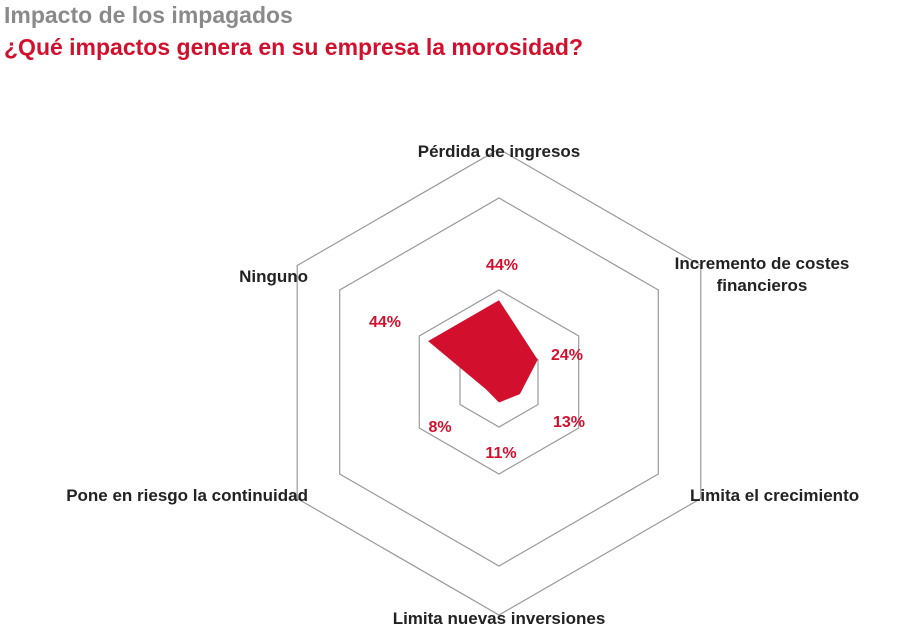 The height and width of the screenshot is (636, 899). I want to click on category-label-ninguno: Ninguno, so click(273, 276).